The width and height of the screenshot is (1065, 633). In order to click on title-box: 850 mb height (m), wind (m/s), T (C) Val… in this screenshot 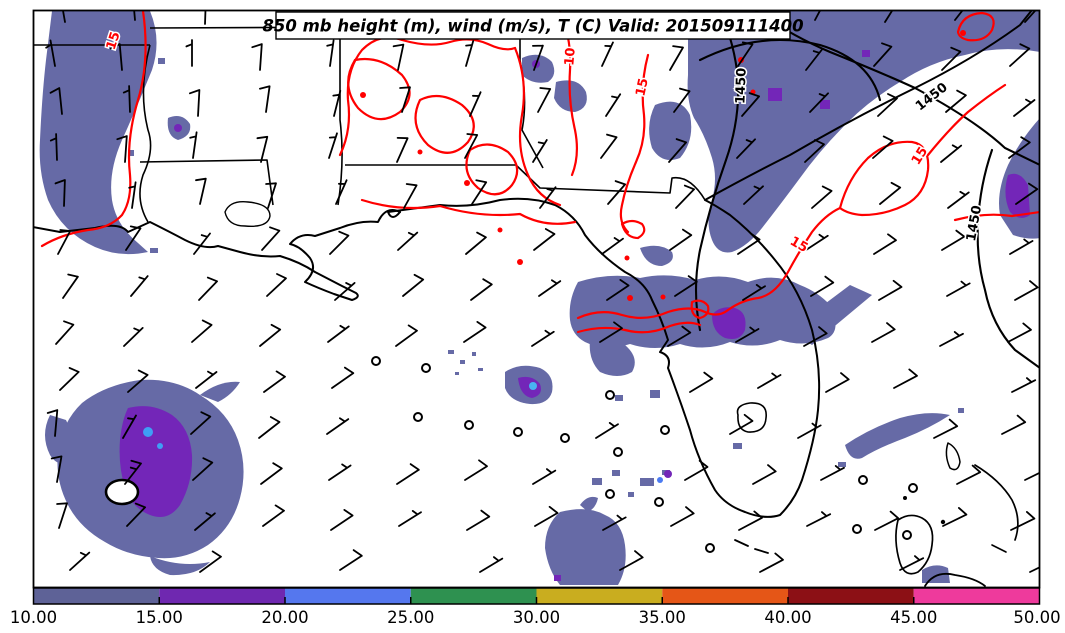, I will do `click(533, 25)`.